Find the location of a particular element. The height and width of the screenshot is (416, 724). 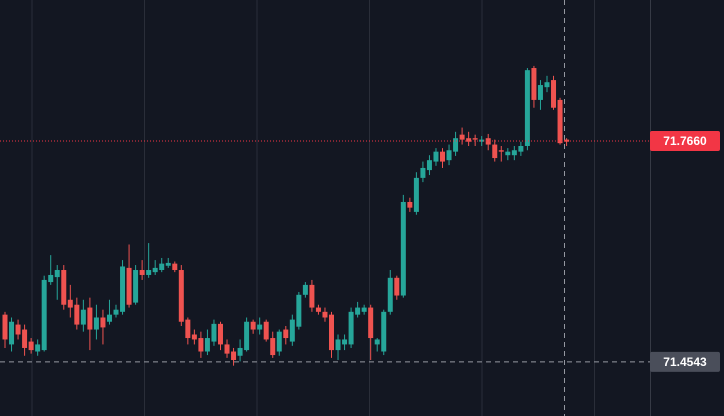

crosshair-label: 71.4543 is located at coordinates (685, 362).